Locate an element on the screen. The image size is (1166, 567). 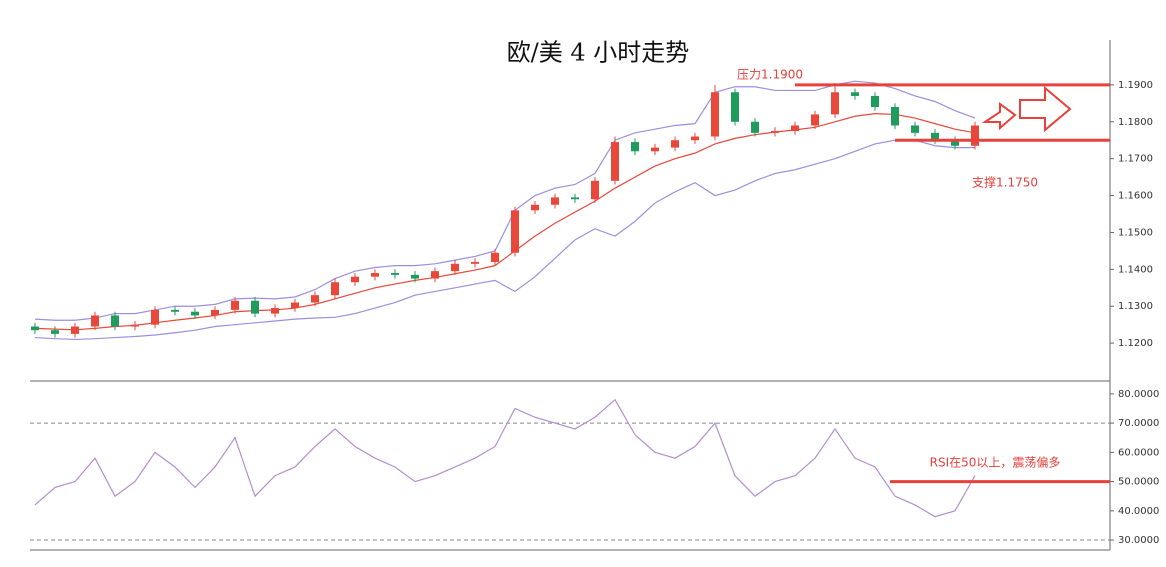
y-tick-label: 1.1800 is located at coordinates (1135, 122).